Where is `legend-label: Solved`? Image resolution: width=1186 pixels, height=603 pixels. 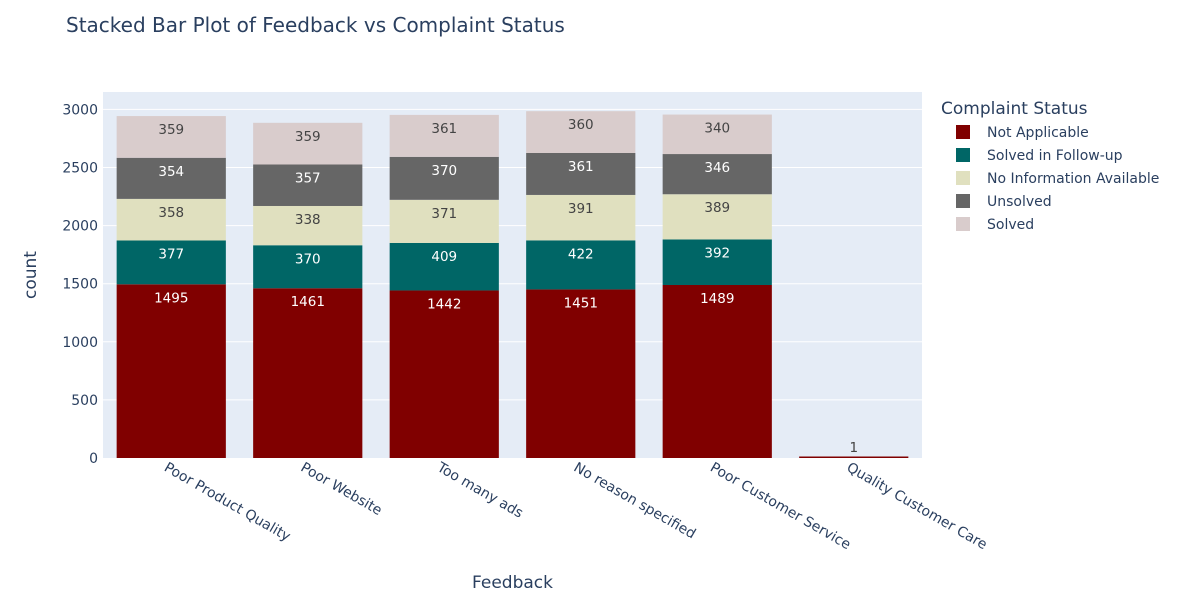
legend-label: Solved is located at coordinates (1010, 225).